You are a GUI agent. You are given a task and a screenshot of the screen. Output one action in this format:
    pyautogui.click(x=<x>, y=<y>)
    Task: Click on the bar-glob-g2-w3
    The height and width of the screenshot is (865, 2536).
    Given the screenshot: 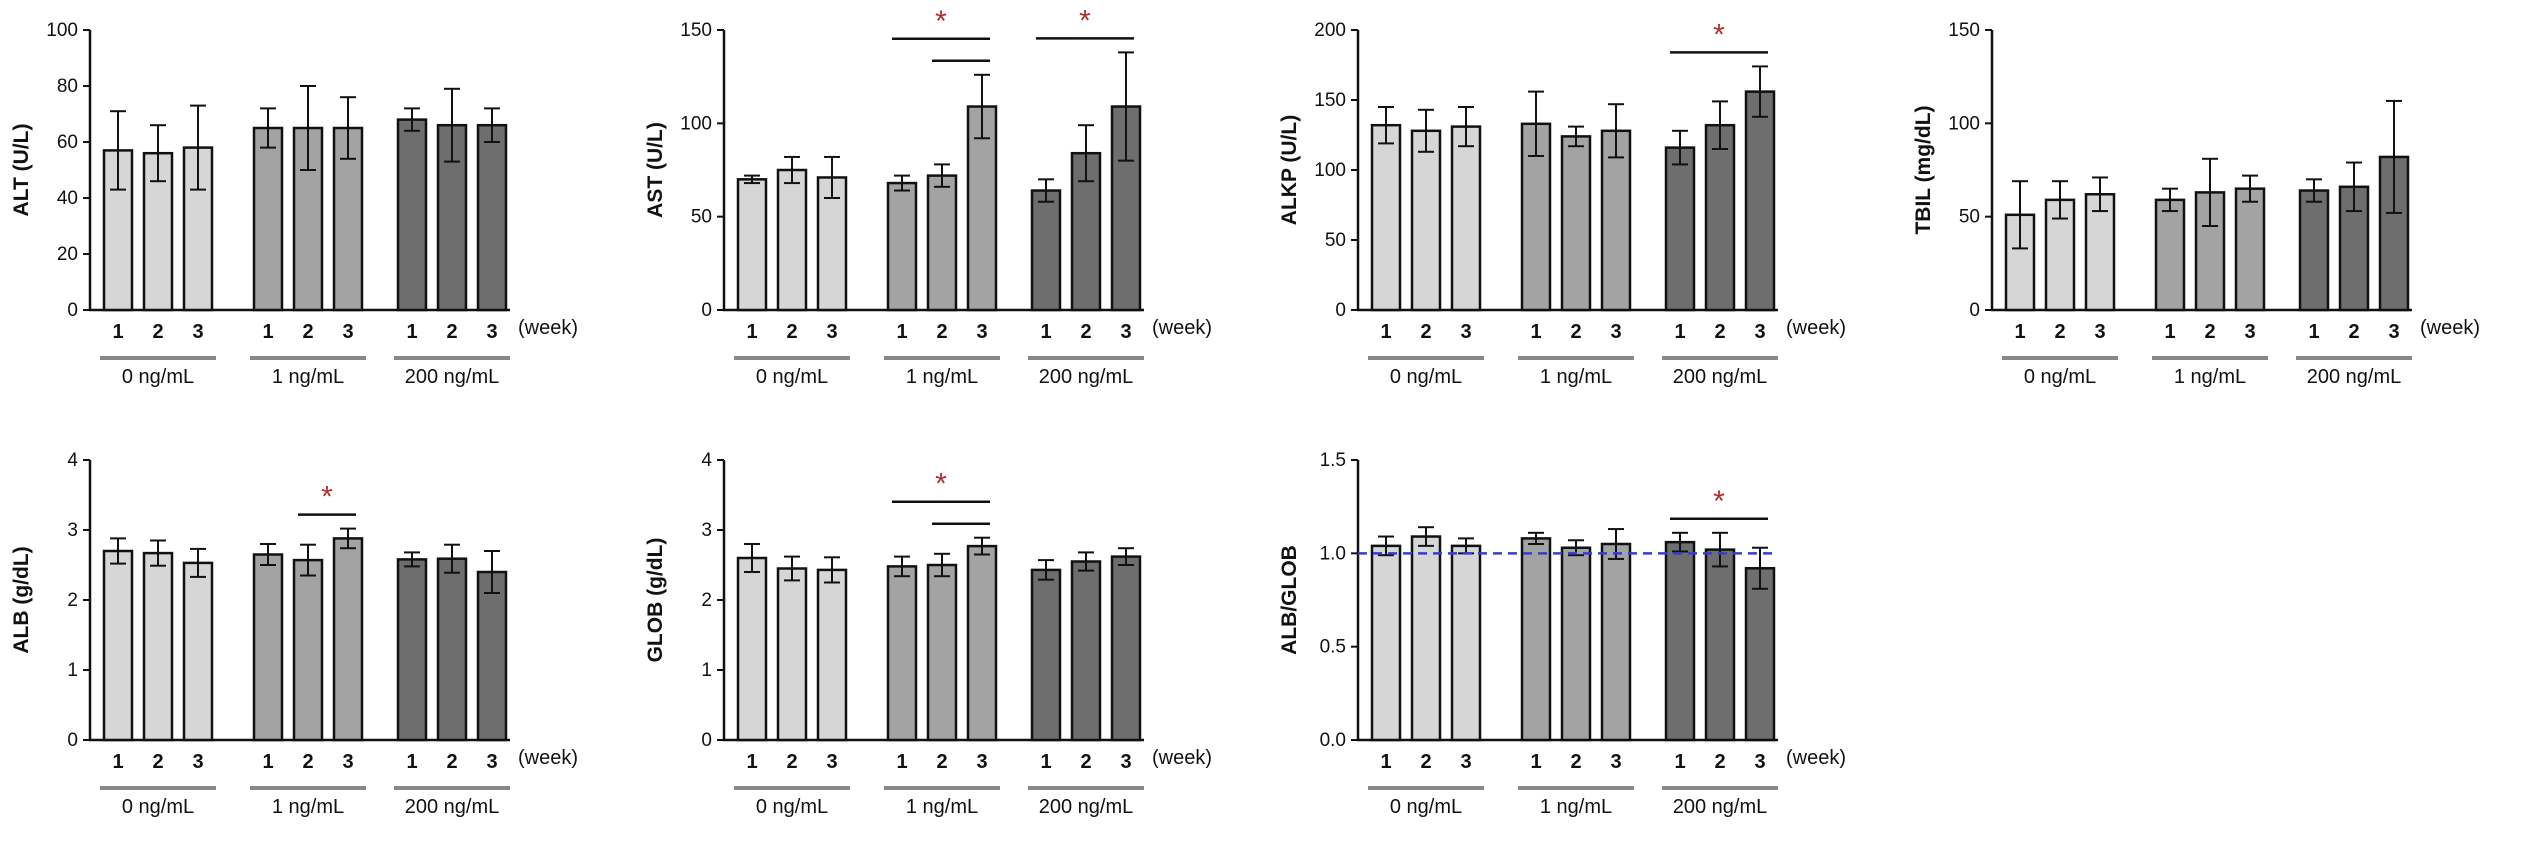 What is the action you would take?
    pyautogui.click(x=982, y=643)
    